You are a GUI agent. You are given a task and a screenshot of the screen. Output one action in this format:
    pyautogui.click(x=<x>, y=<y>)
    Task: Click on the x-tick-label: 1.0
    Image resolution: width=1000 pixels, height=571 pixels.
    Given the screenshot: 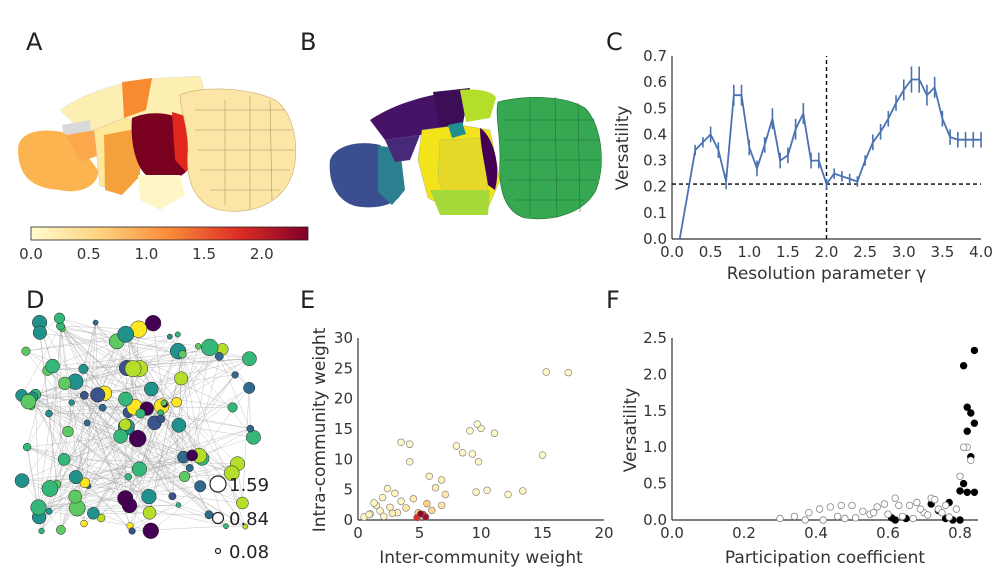 What is the action you would take?
    pyautogui.click(x=749, y=252)
    